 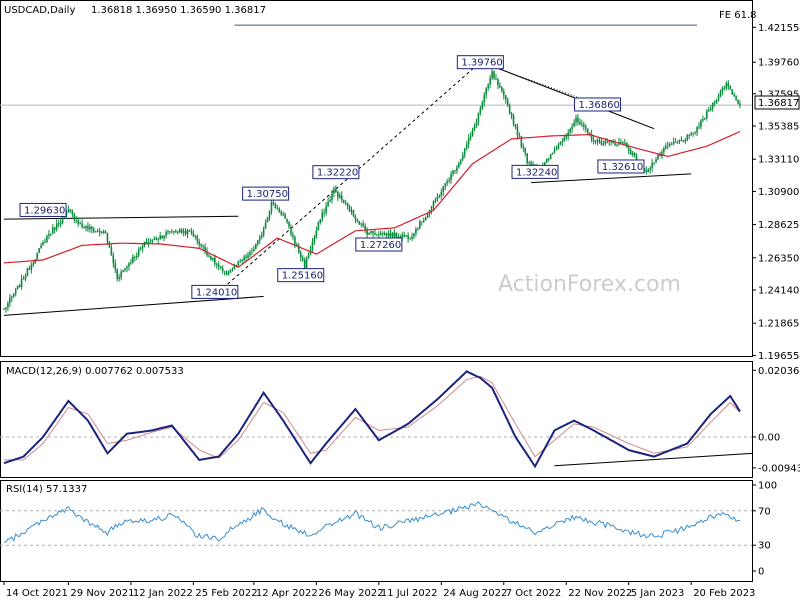 What do you see at coordinates (371, 522) in the screenshot?
I see `rsi-line` at bounding box center [371, 522].